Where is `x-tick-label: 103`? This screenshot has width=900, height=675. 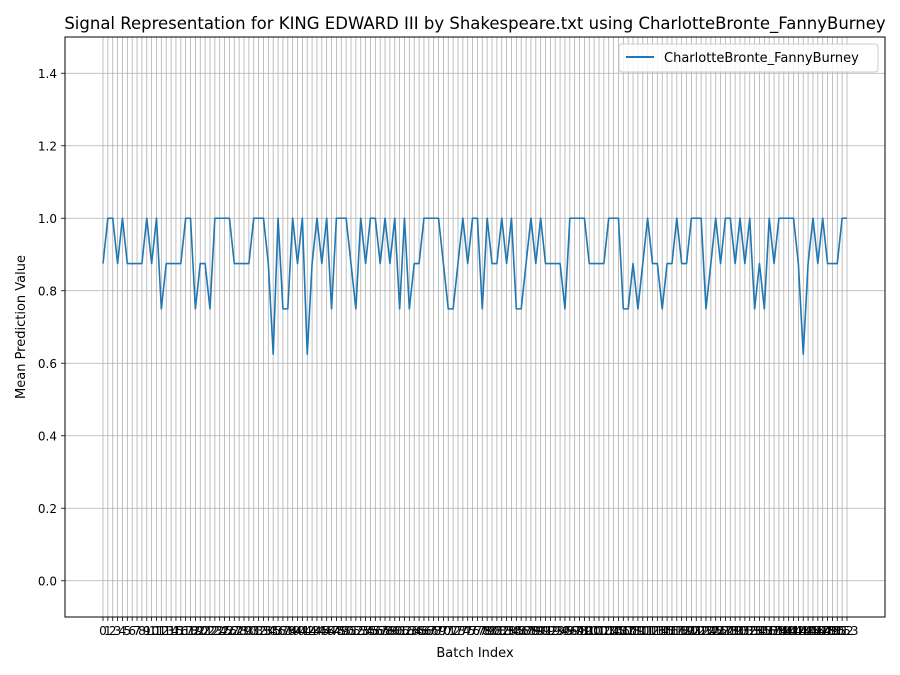 x-tick-label: 103 is located at coordinates (603, 631).